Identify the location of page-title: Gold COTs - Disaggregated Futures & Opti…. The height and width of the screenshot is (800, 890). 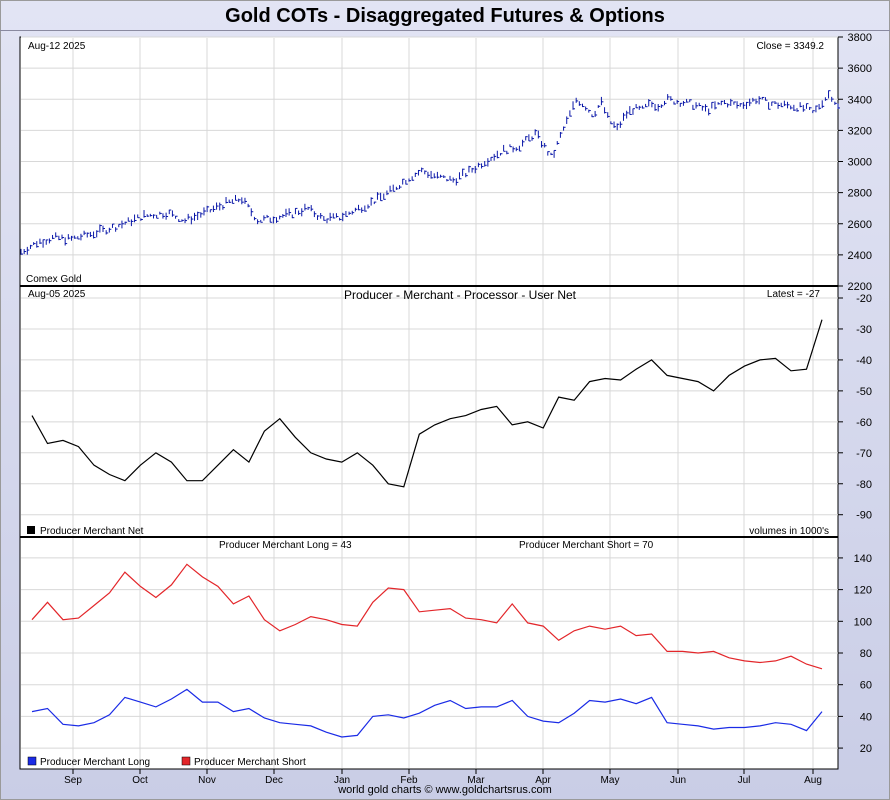
(445, 16).